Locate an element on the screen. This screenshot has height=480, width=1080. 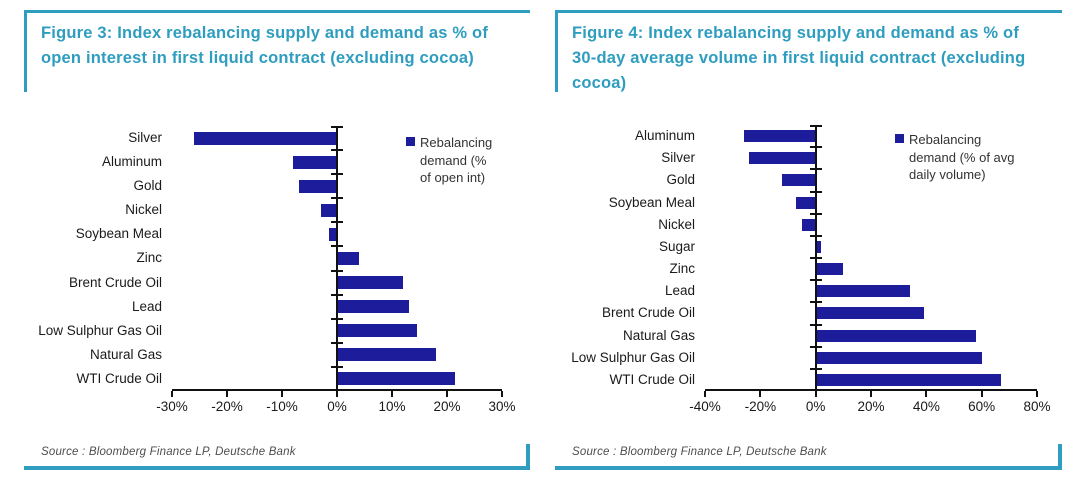
x-axis-tick-label: 80% is located at coordinates (1037, 406).